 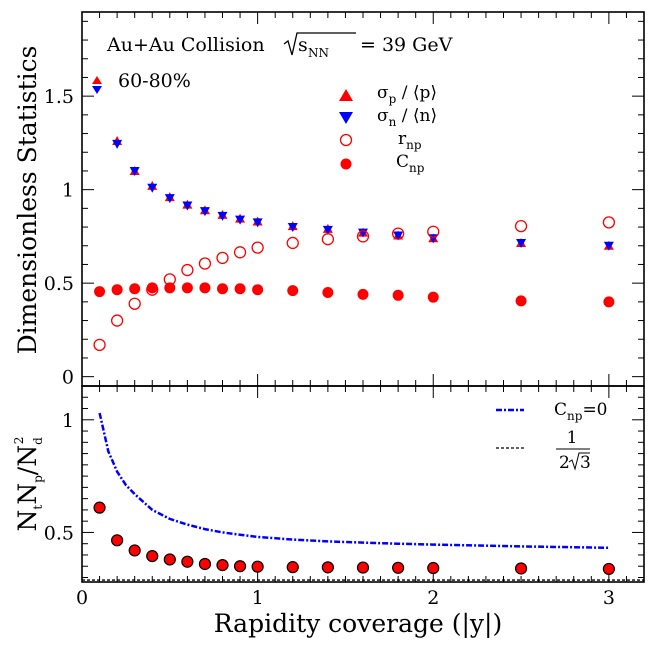 What do you see at coordinates (59, 284) in the screenshot?
I see `top-y-tick-label: 0.5` at bounding box center [59, 284].